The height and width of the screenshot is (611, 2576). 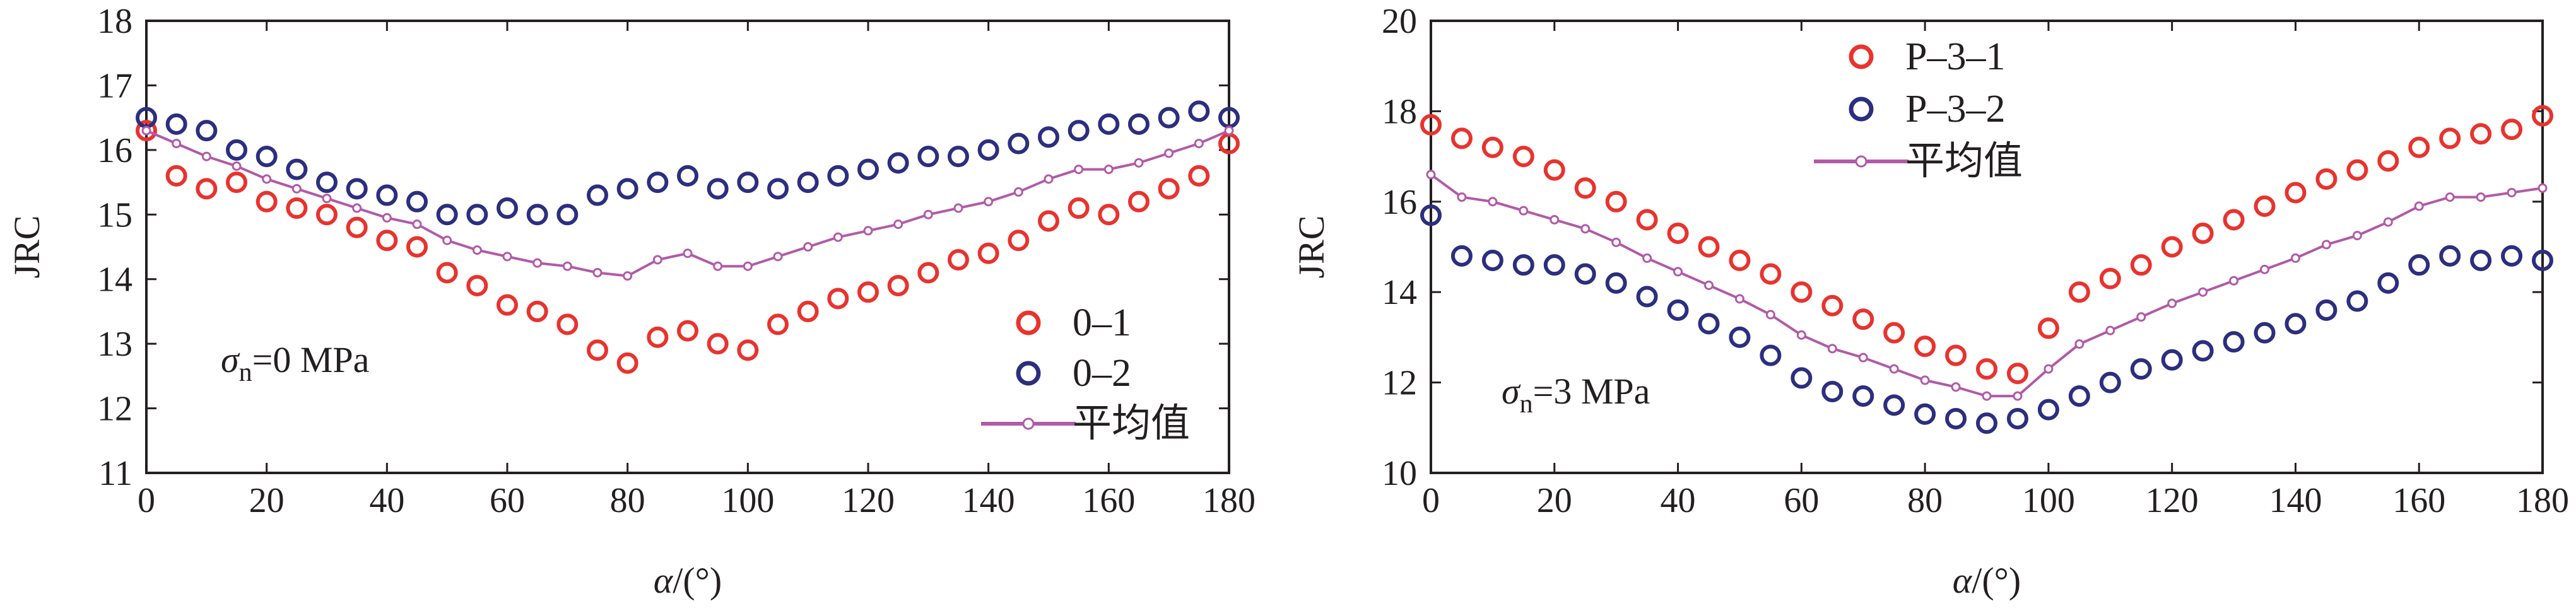 What do you see at coordinates (688, 580) in the screenshot?
I see `x-axis-label: α/(°)` at bounding box center [688, 580].